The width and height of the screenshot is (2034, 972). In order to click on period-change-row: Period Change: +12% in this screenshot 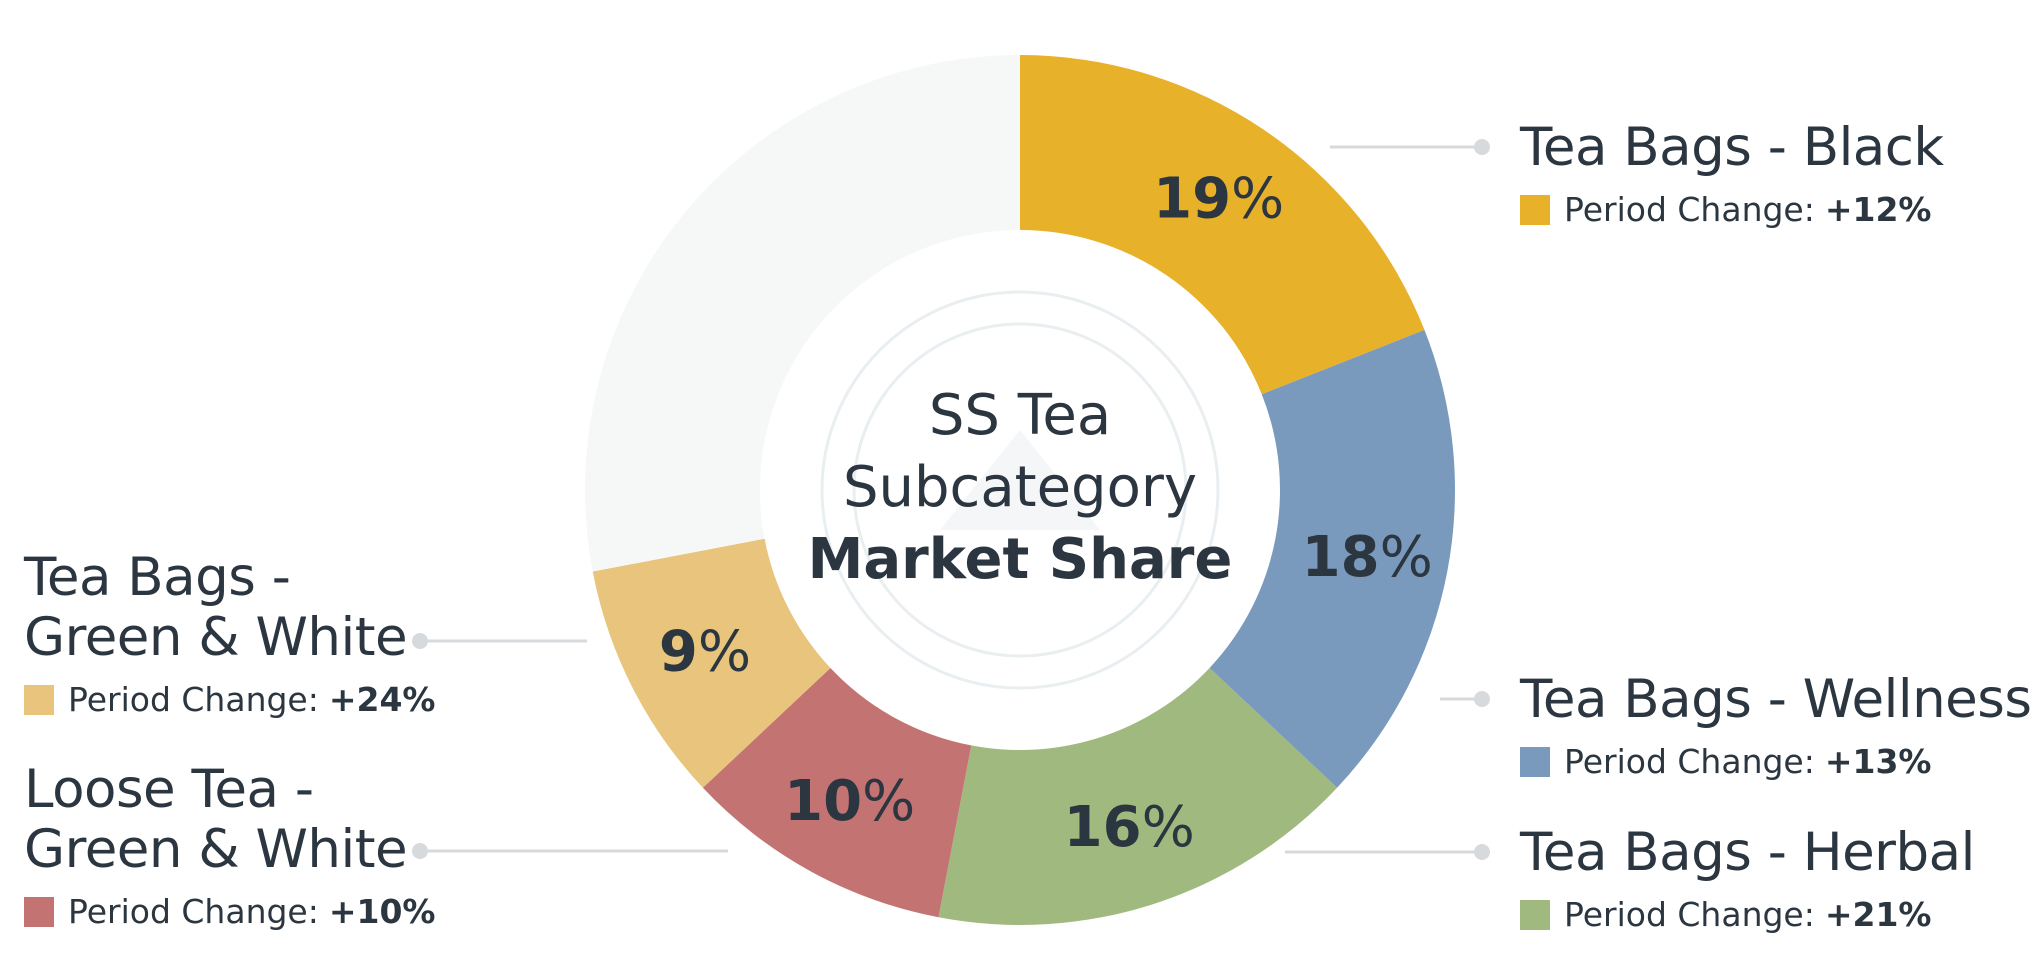, I will do `click(1732, 209)`.